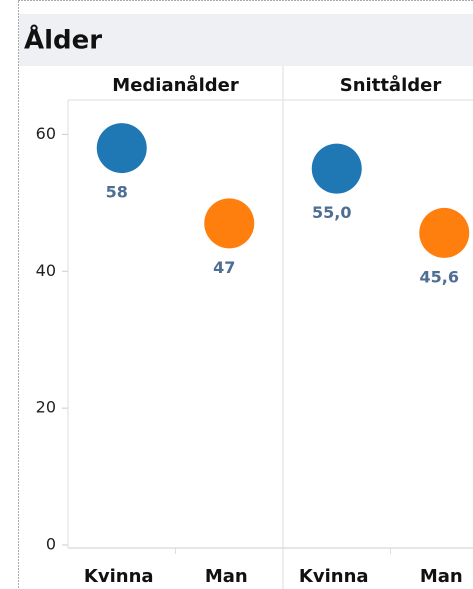 The width and height of the screenshot is (473, 589). Describe the element at coordinates (117, 192) in the screenshot. I see `value-label: 58` at that location.